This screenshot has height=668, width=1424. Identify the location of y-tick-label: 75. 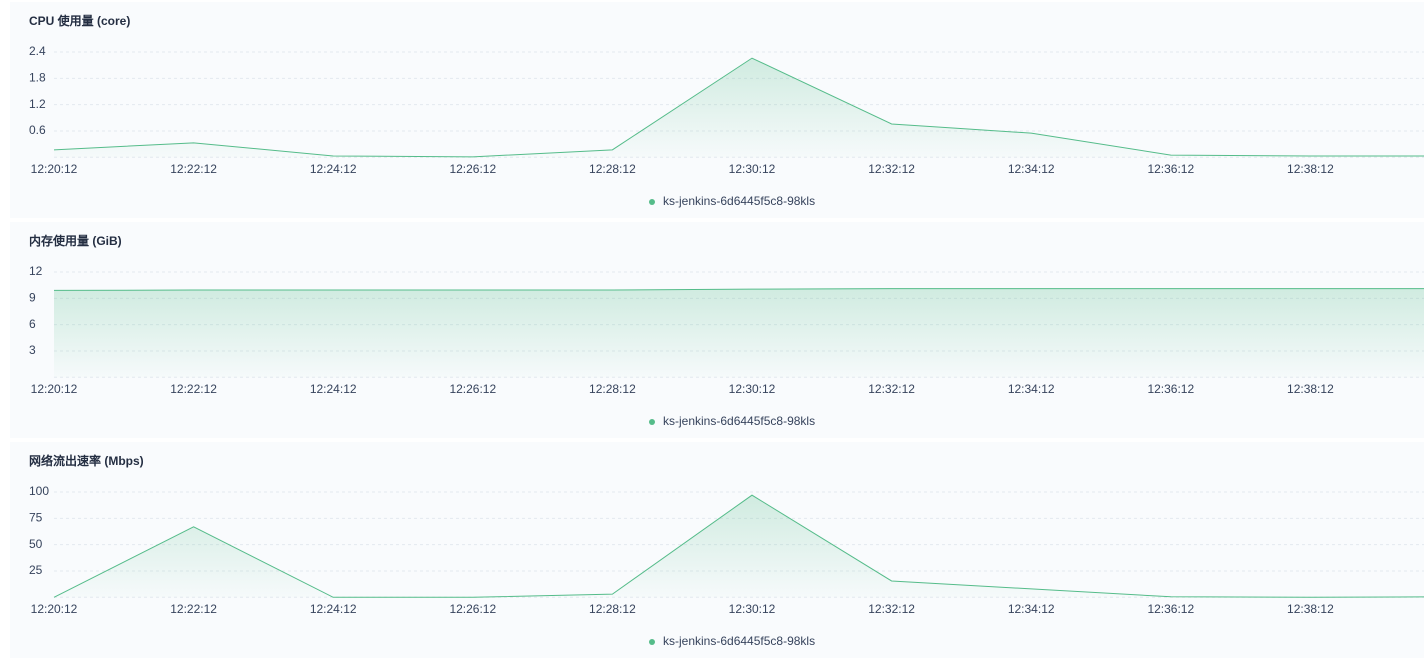
(36, 517).